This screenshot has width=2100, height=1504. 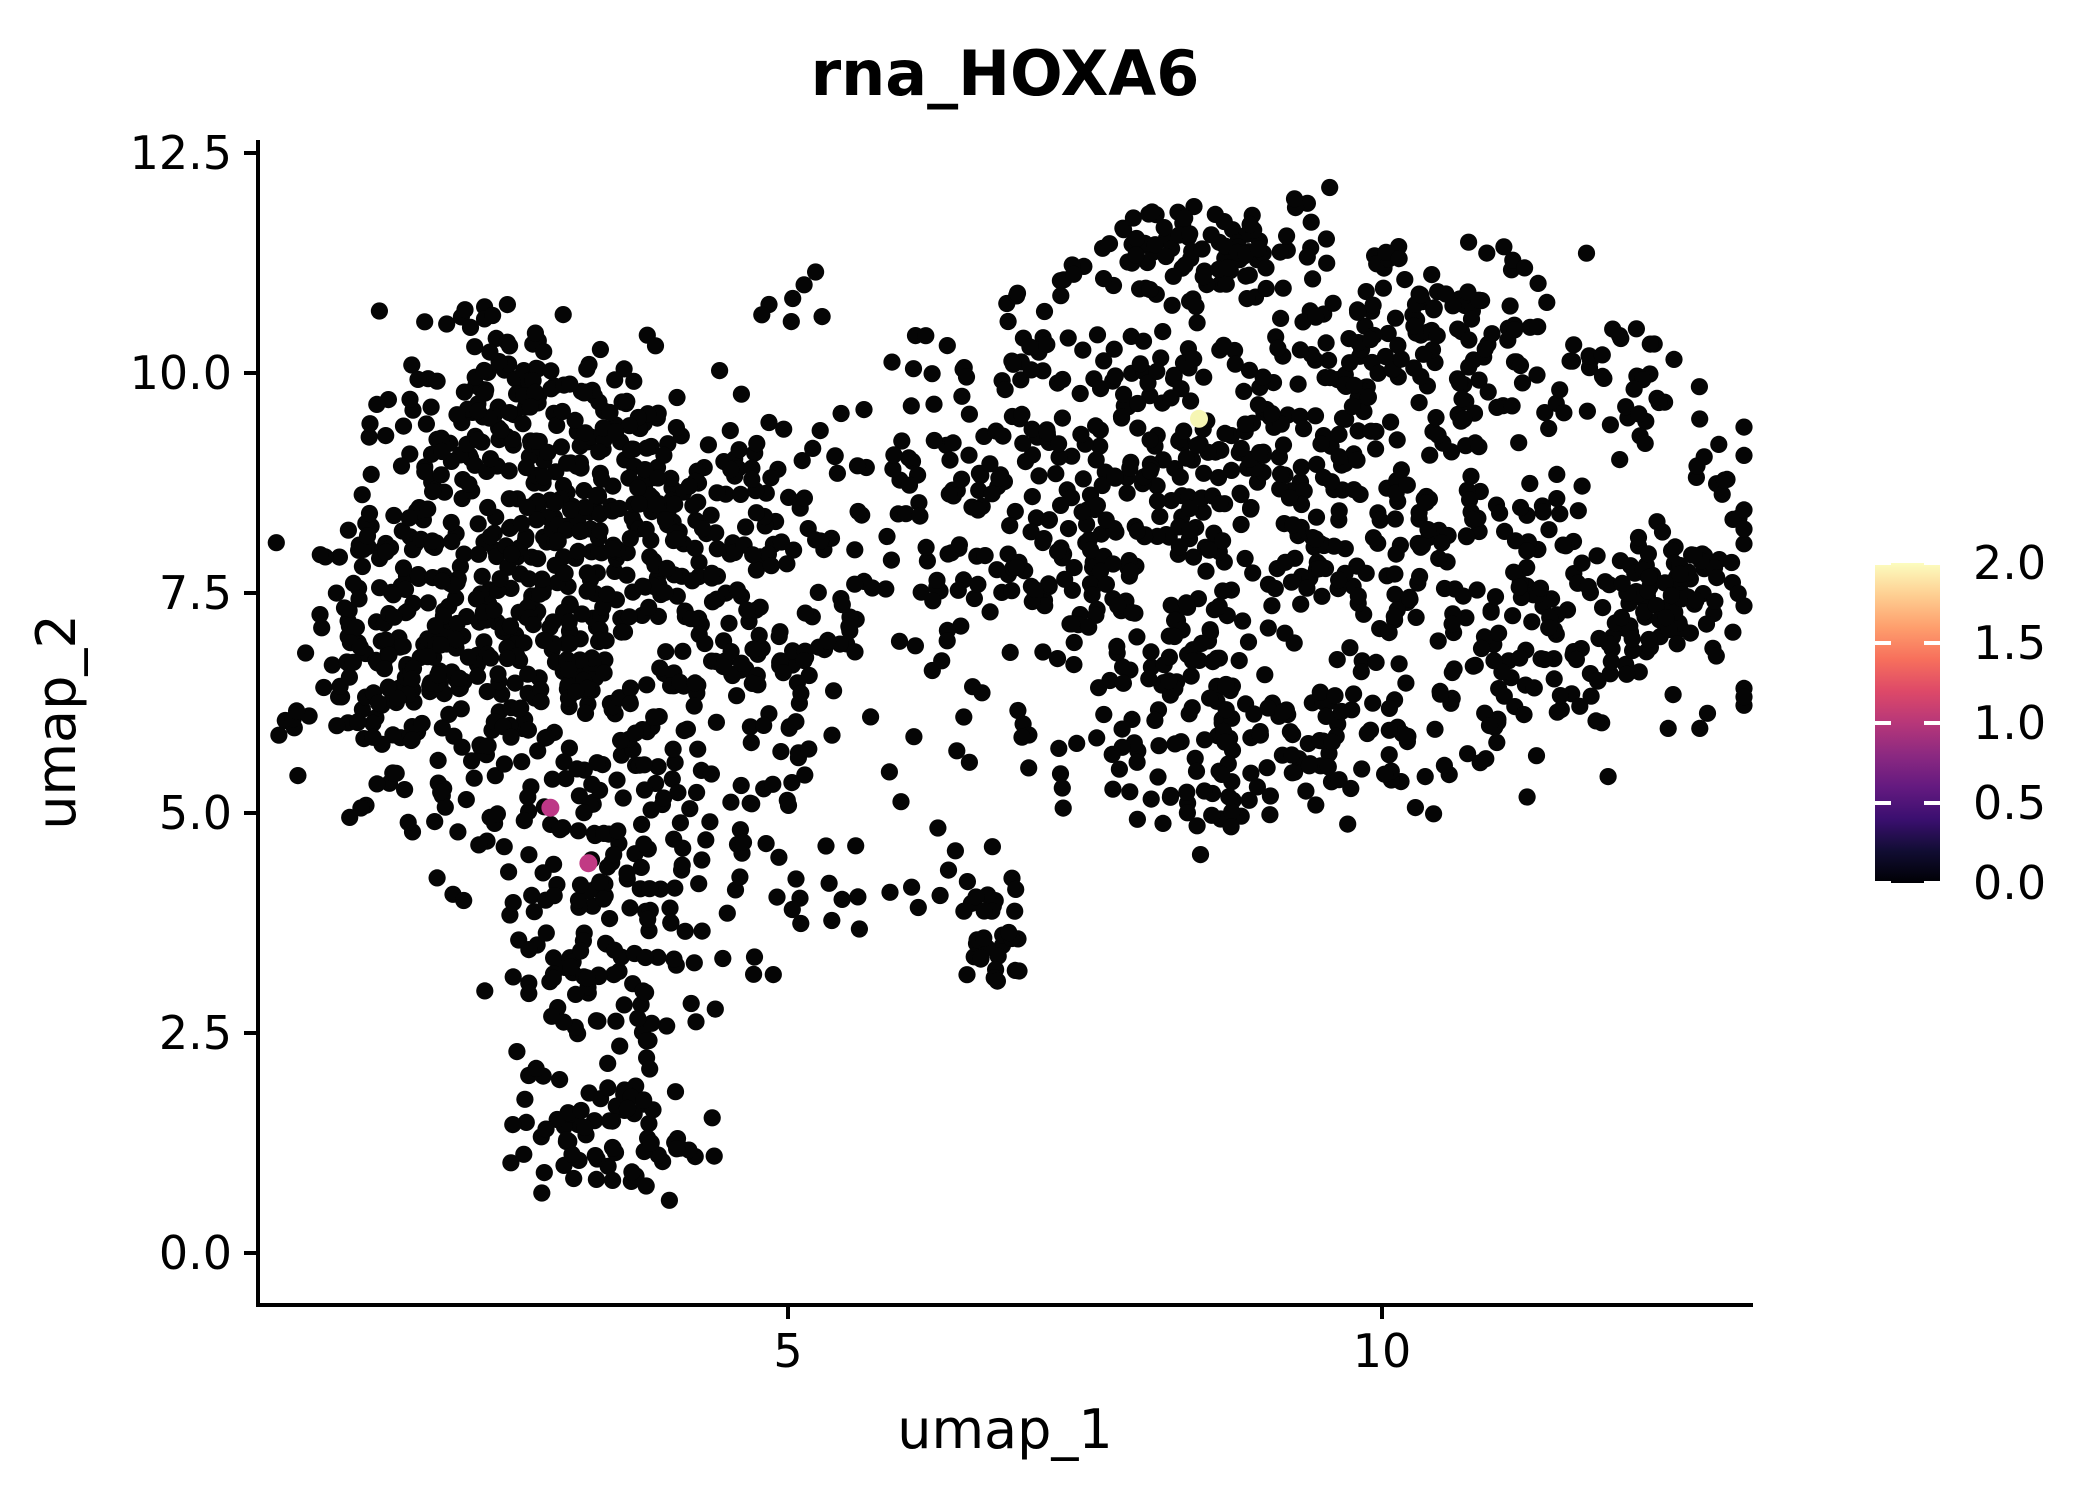 I want to click on y-tick-label: 12.5, so click(x=181, y=153).